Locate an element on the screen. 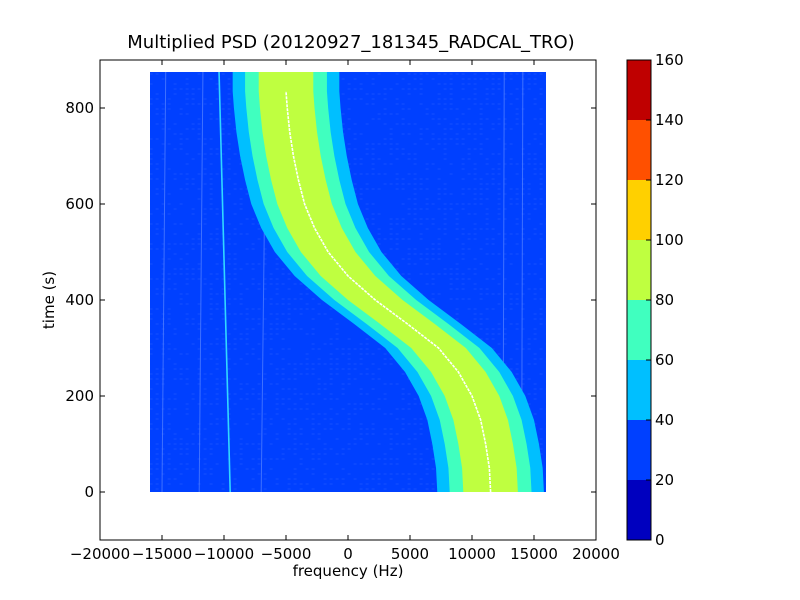 The height and width of the screenshot is (600, 800). colorbar-tick-label: 80 is located at coordinates (664, 300).